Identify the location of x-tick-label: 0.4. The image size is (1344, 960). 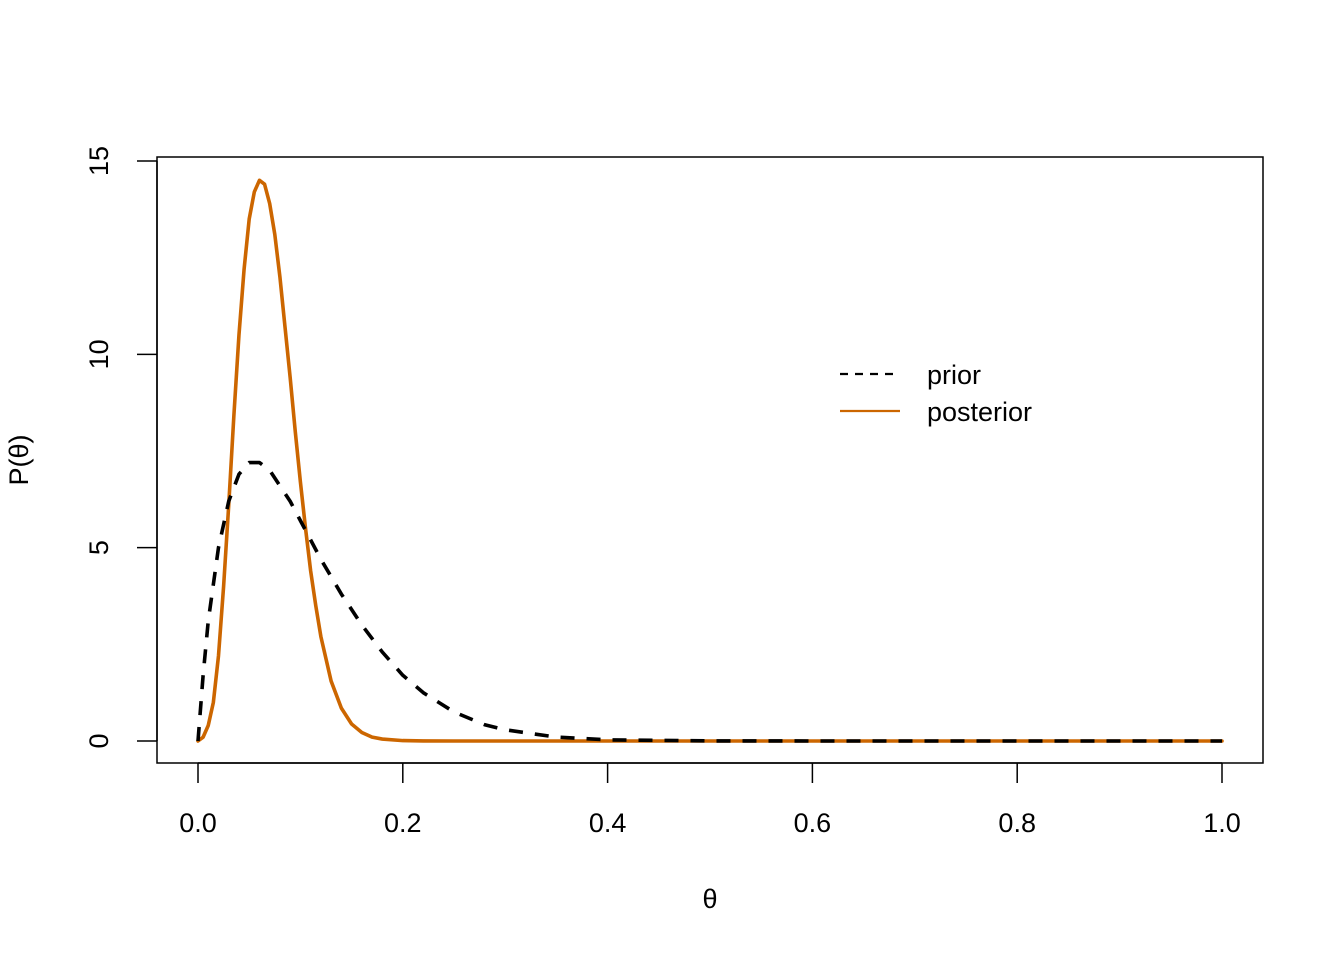
(608, 823).